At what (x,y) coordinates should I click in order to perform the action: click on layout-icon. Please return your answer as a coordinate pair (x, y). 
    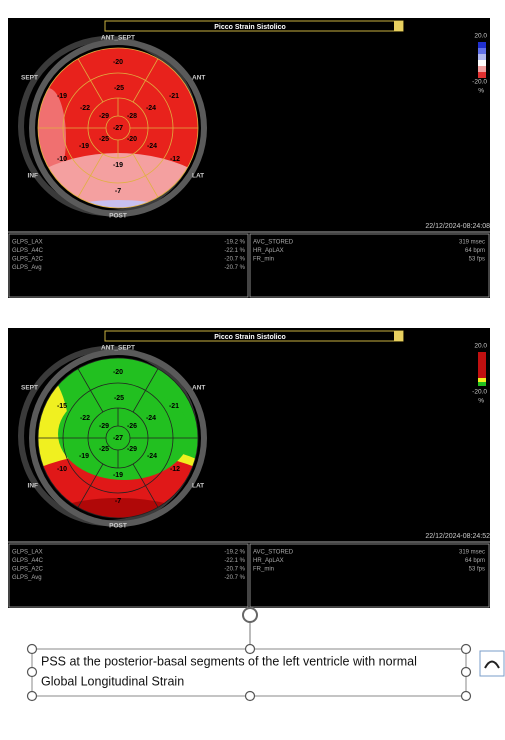
    Looking at the image, I should click on (492, 664).